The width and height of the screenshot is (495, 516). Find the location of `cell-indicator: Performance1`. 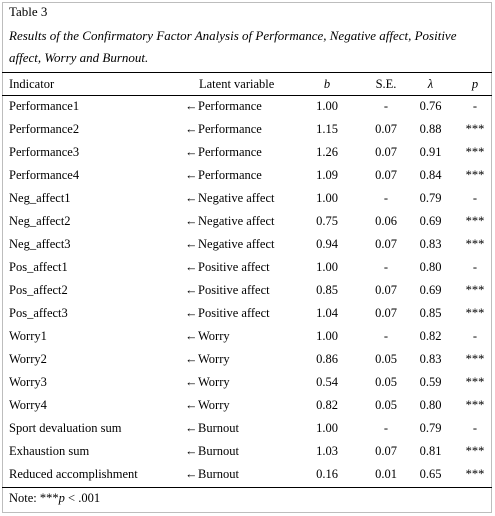

cell-indicator: Performance1 is located at coordinates (44, 106).